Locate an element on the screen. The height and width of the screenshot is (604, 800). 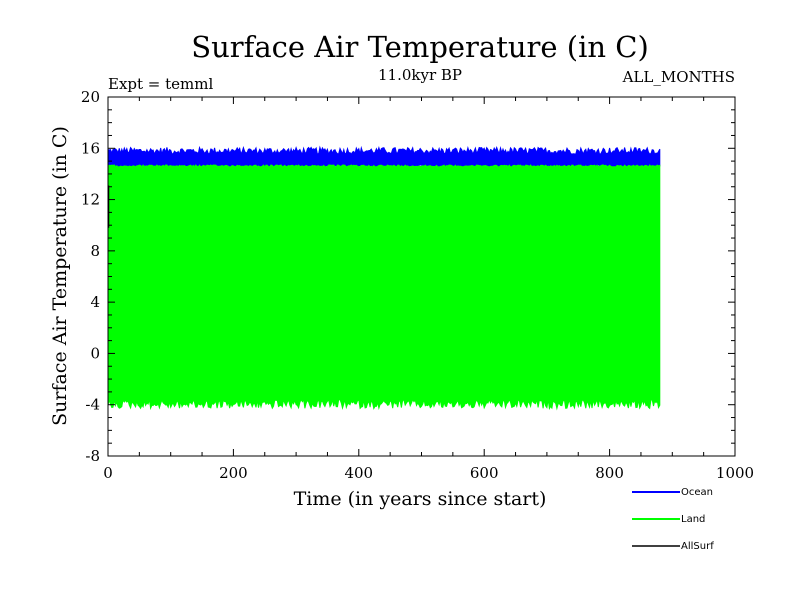
y-tick-label: -8 is located at coordinates (92, 456).